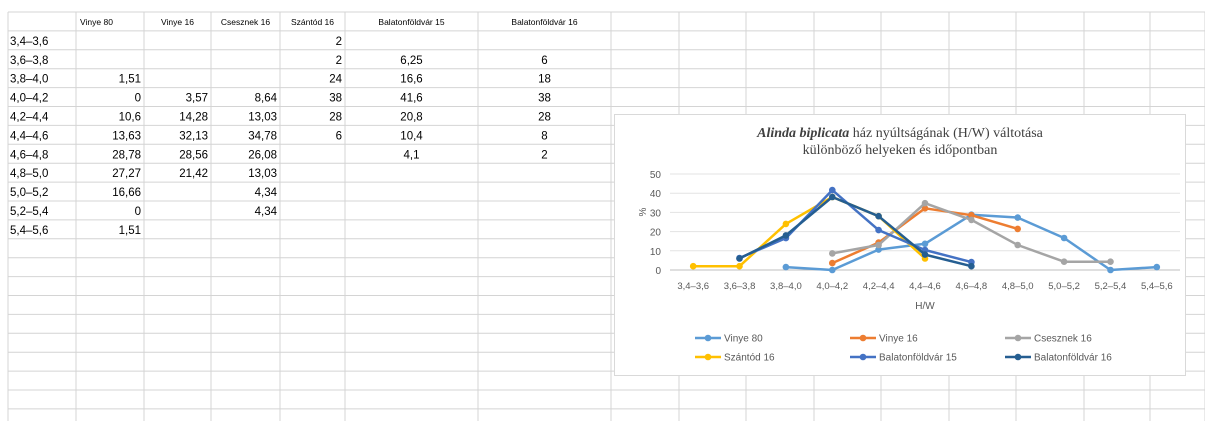 The image size is (1205, 421). What do you see at coordinates (126, 193) in the screenshot?
I see `data-cell: 16,66` at bounding box center [126, 193].